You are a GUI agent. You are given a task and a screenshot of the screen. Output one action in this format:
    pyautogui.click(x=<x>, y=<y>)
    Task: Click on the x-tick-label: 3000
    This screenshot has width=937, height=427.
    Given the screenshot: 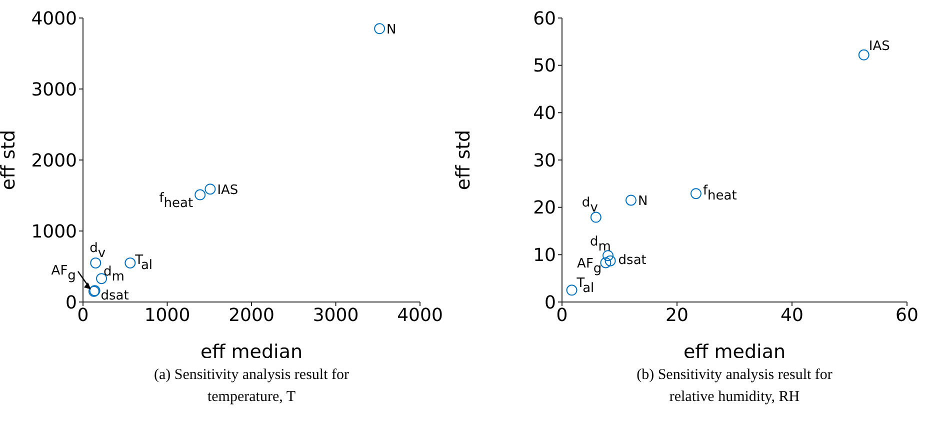 What is the action you would take?
    pyautogui.click(x=335, y=315)
    